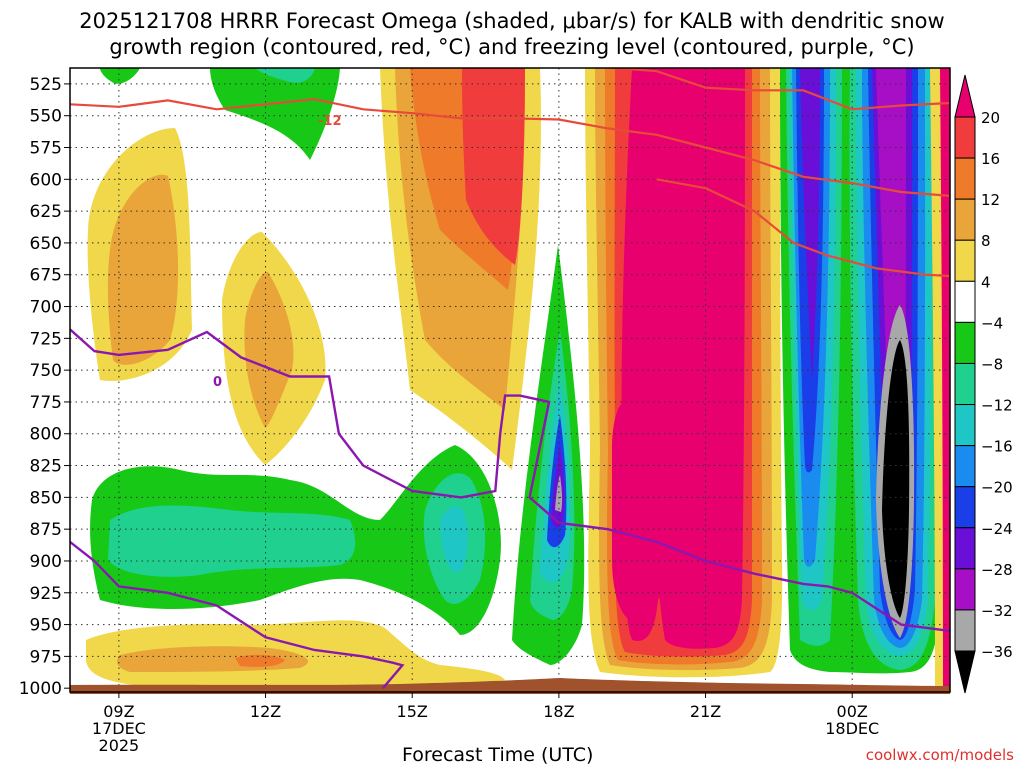 Image resolution: width=1024 pixels, height=768 pixels. What do you see at coordinates (621, 510) in the screenshot?
I see `omega-column-positive-21z-magenta-b` at bounding box center [621, 510].